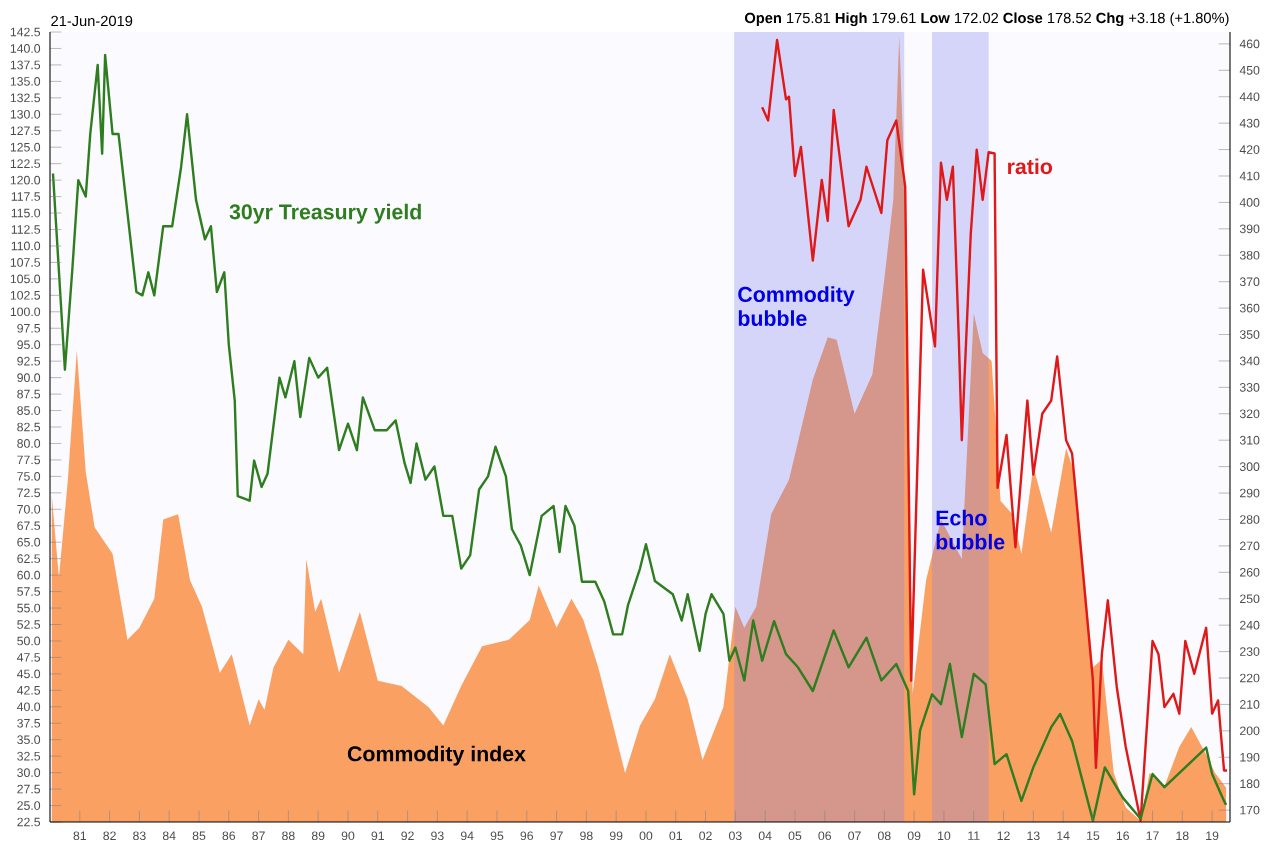  I want to click on series-label: 30yr Treasury yield, so click(325, 213).